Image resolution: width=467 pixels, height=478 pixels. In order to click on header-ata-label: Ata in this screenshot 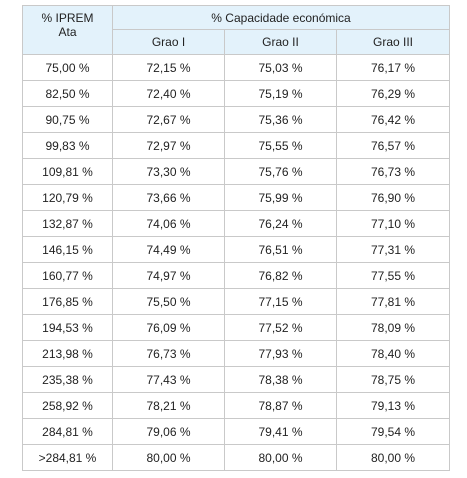, I will do `click(67, 32)`.